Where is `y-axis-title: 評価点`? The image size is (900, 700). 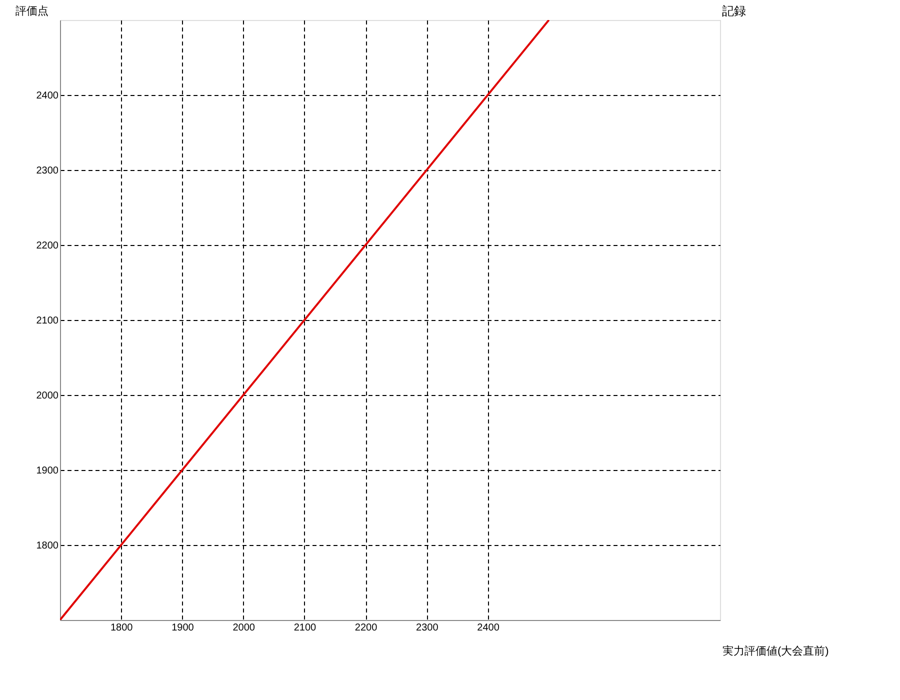
y-axis-title: 評価点 is located at coordinates (32, 11).